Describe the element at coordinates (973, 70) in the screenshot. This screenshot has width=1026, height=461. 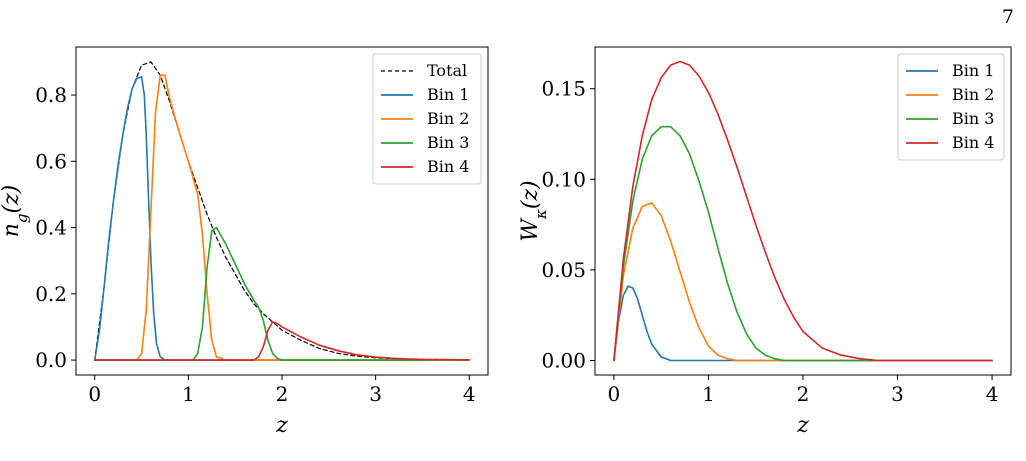
I see `chart2-legend-label-bin-1: Bin 1` at that location.